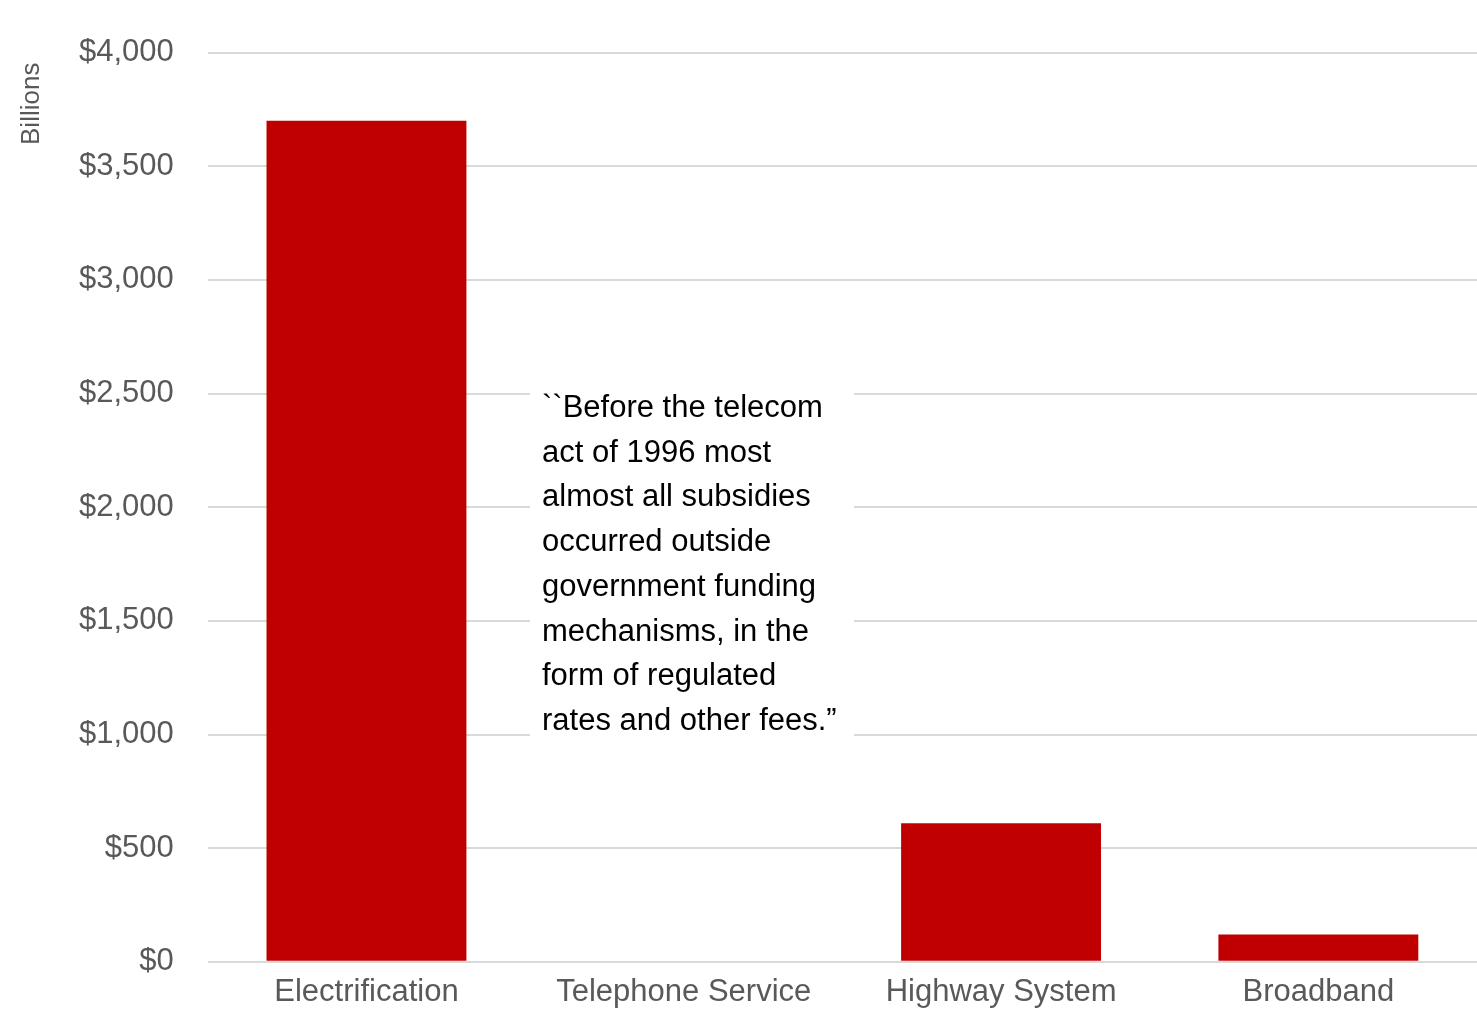  What do you see at coordinates (139, 846) in the screenshot?
I see `y-tick-label: $500` at bounding box center [139, 846].